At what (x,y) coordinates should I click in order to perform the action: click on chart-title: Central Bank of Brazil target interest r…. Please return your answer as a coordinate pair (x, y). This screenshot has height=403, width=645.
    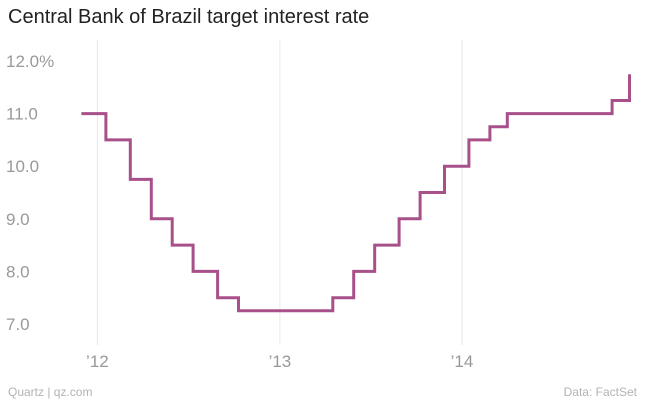
    Looking at the image, I should click on (189, 17).